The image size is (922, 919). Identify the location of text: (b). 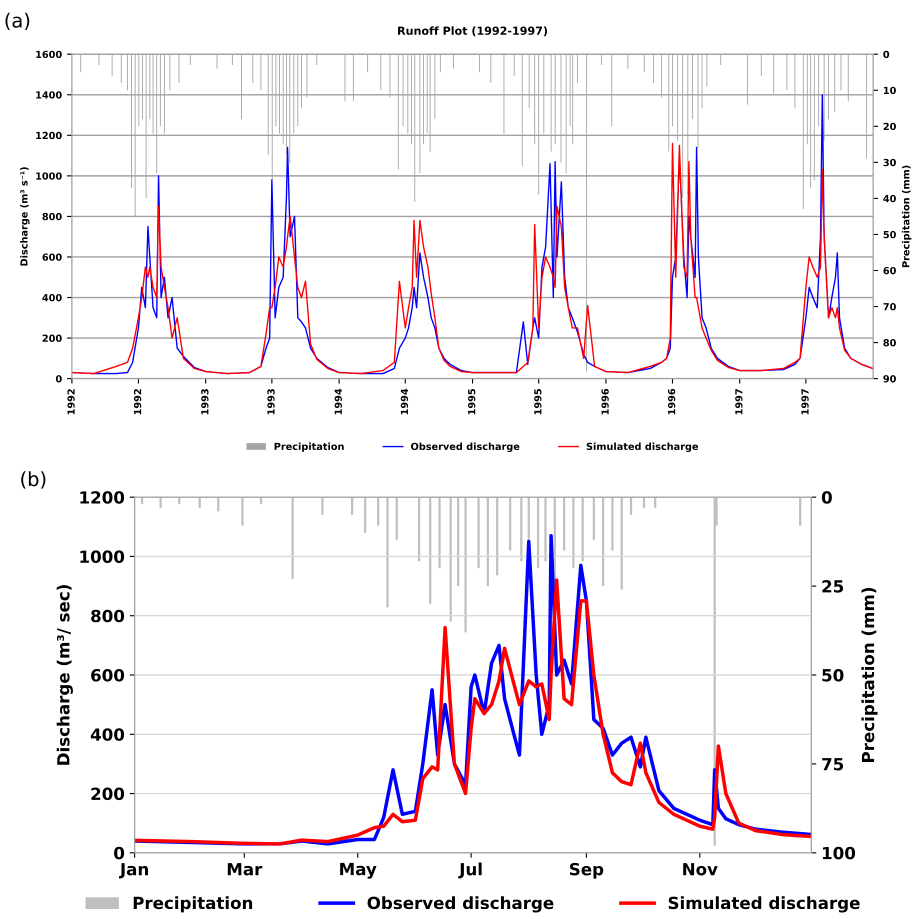
(33, 480).